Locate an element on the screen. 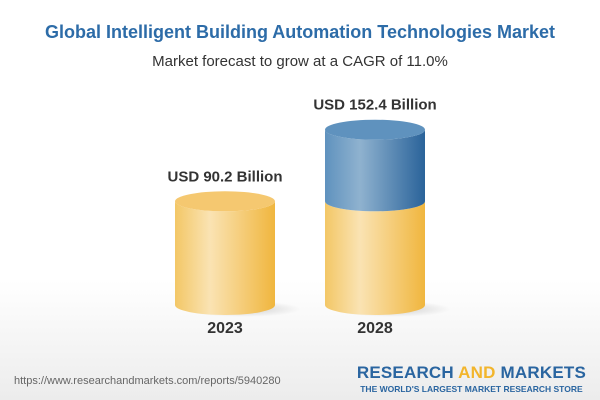 Image resolution: width=600 pixels, height=400 pixels. data-label: USD 152.4 Billion is located at coordinates (374, 105).